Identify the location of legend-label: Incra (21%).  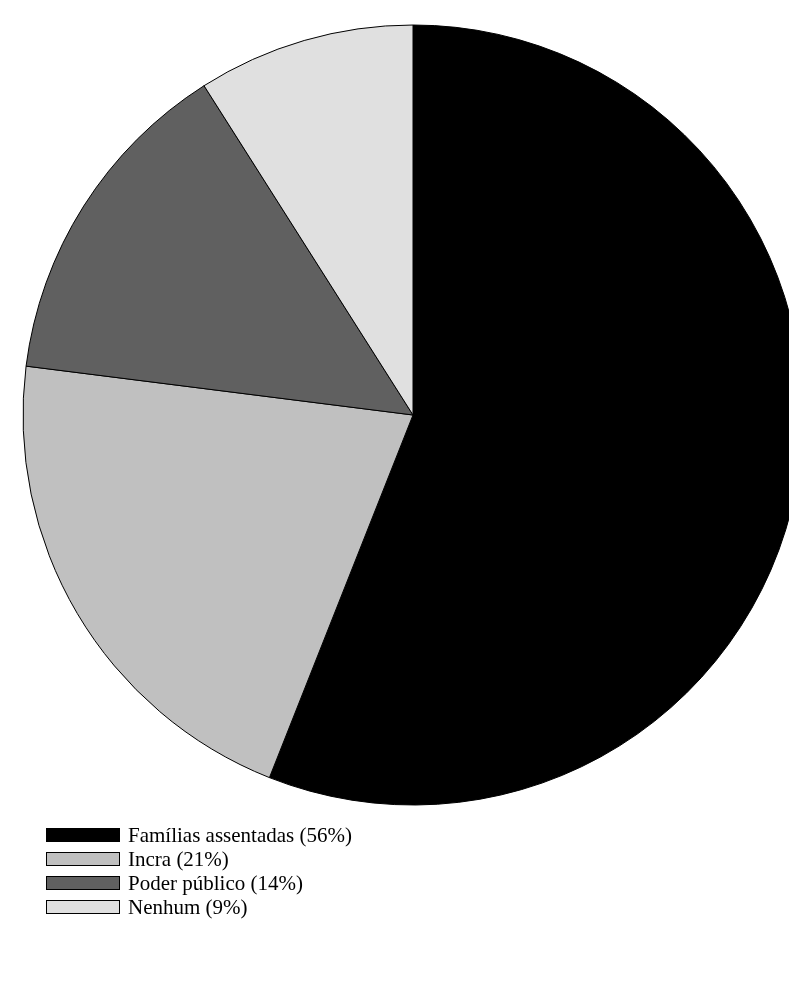
(178, 859).